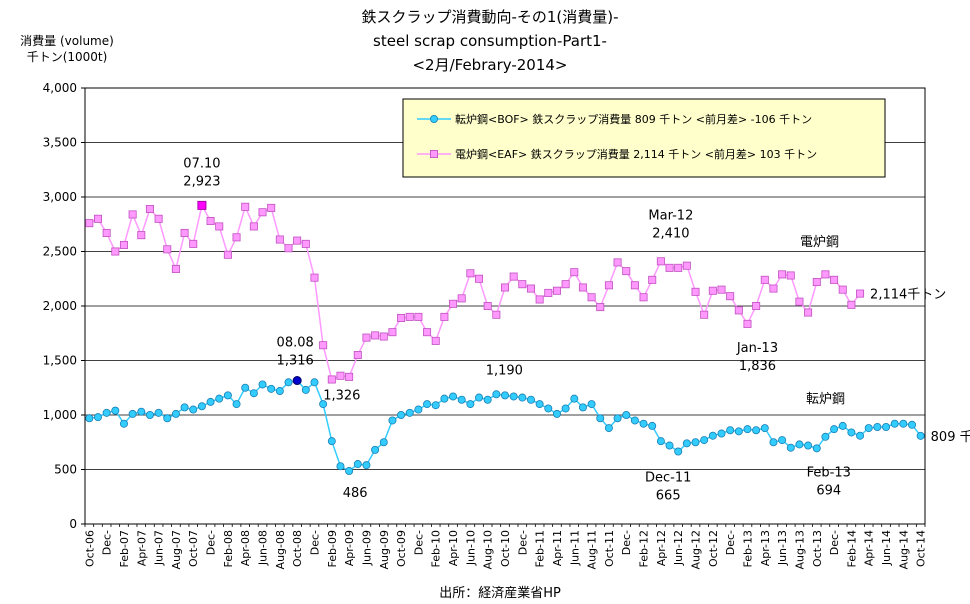  I want to click on x-tick-label: Apr-13, so click(765, 548).